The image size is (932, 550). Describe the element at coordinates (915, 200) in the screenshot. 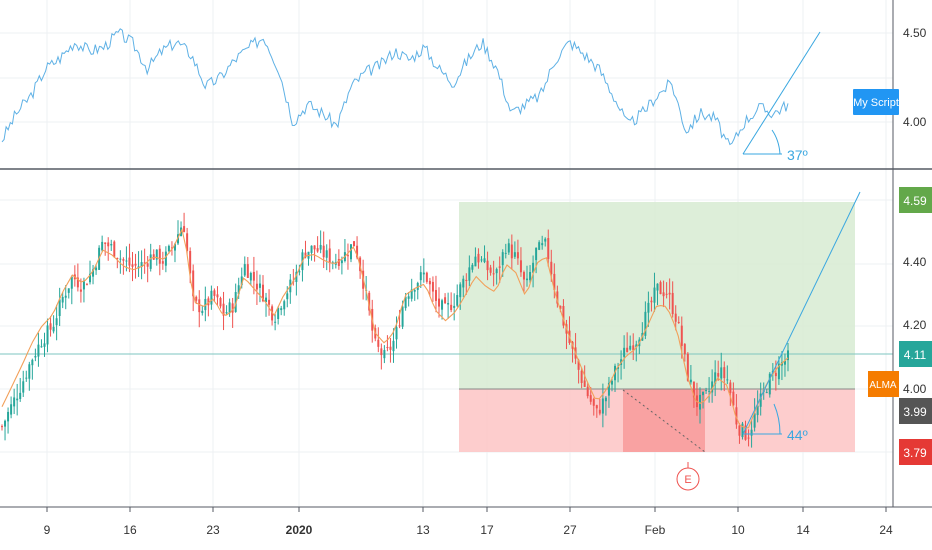

I see `badge-459: 4.59` at that location.